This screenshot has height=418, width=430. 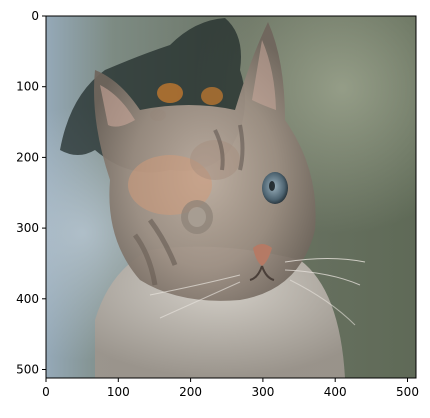 I want to click on x-tick-label: 500, so click(x=407, y=392).